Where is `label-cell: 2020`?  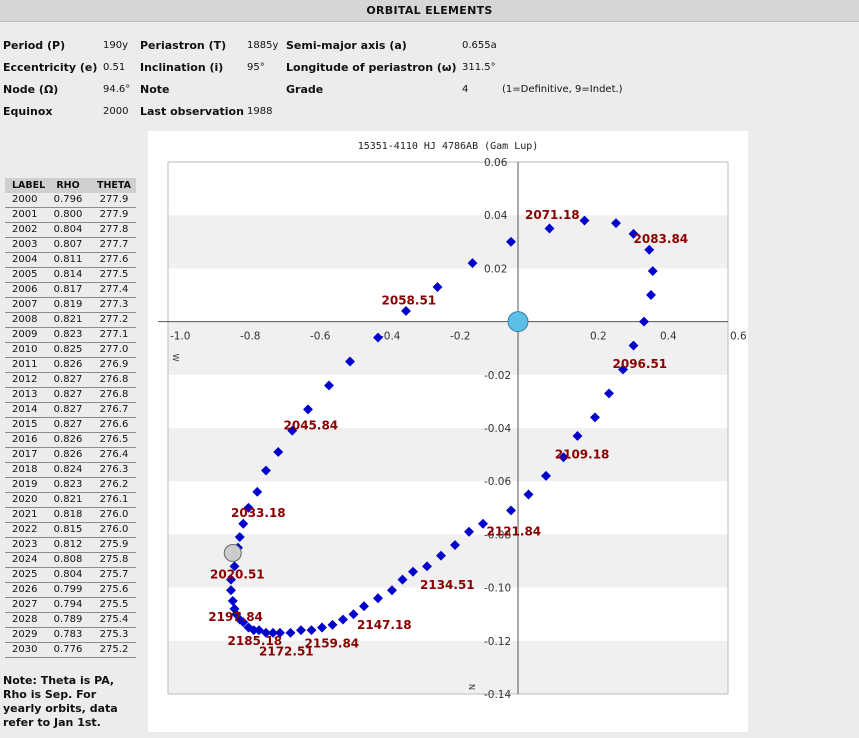 label-cell: 2020 is located at coordinates (25, 499).